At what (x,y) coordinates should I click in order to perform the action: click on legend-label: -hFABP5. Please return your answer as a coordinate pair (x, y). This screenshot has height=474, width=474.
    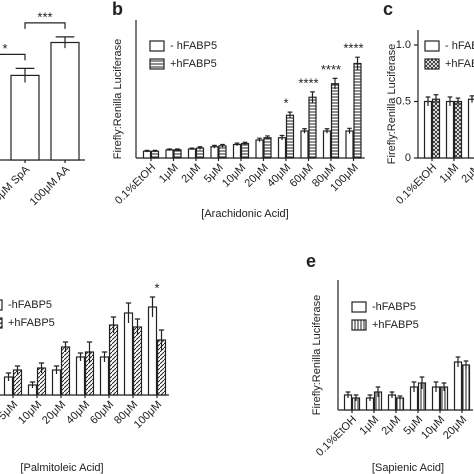
    Looking at the image, I should click on (394, 307).